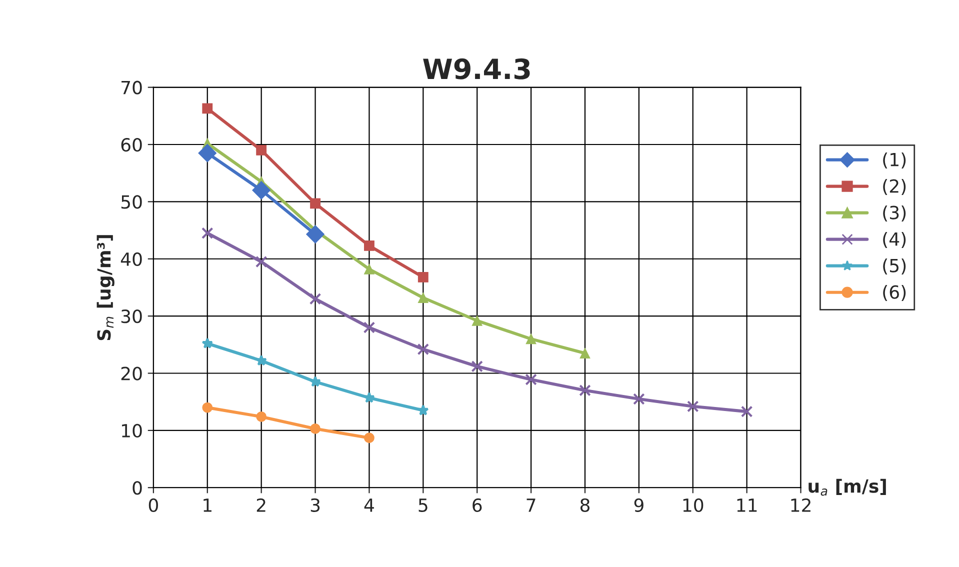 This screenshot has width=959, height=567. What do you see at coordinates (894, 187) in the screenshot?
I see `legend-label: (2)` at bounding box center [894, 187].